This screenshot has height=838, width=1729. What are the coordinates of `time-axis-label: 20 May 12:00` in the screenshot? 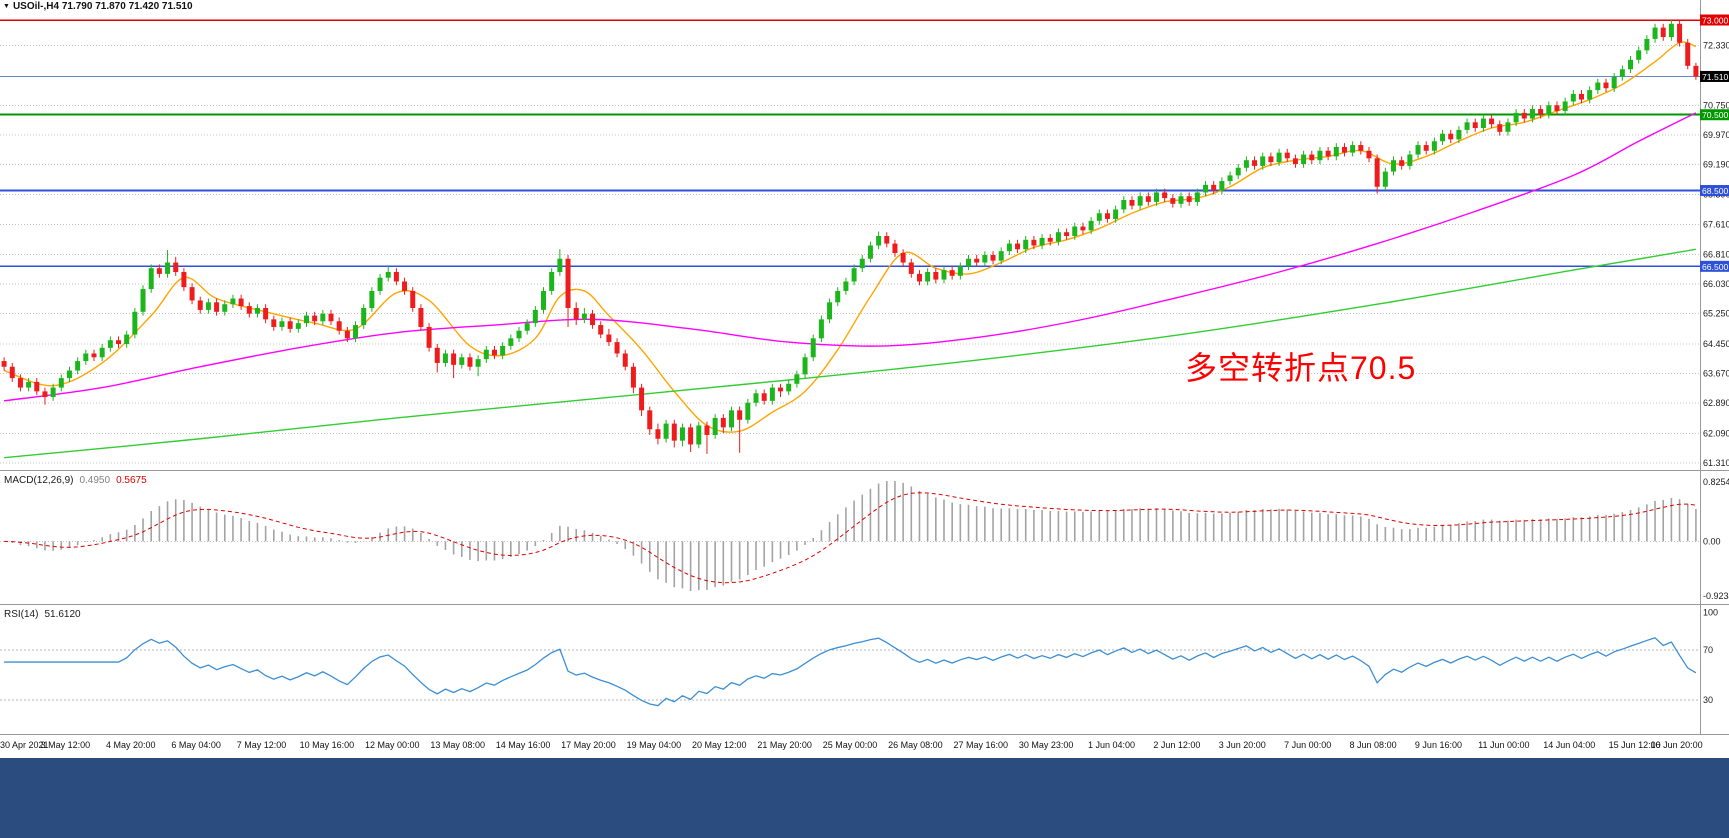 It's located at (719, 745).